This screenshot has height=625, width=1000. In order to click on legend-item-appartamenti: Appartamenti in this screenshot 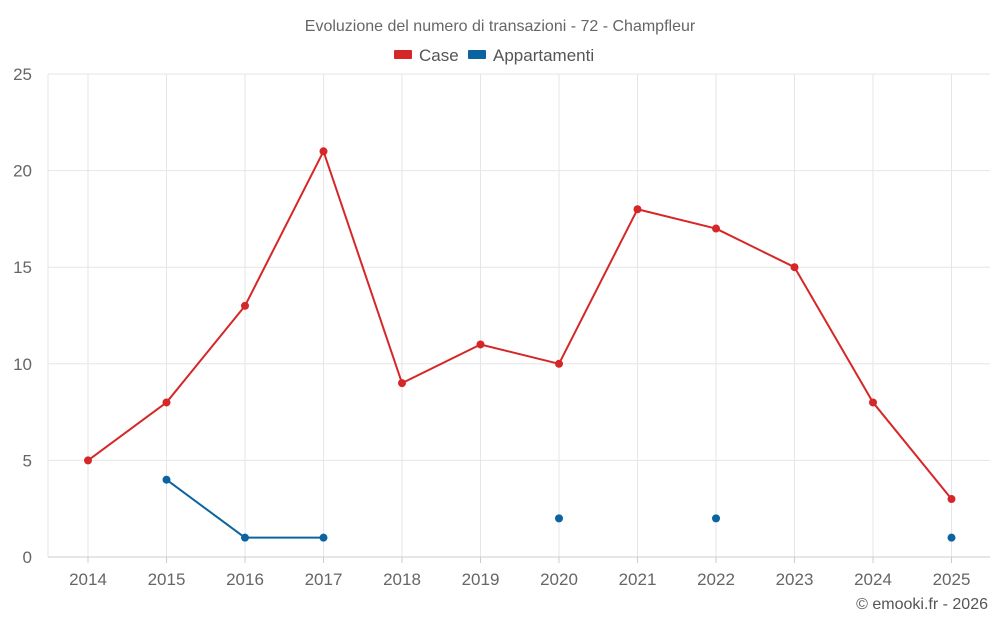, I will do `click(531, 55)`.